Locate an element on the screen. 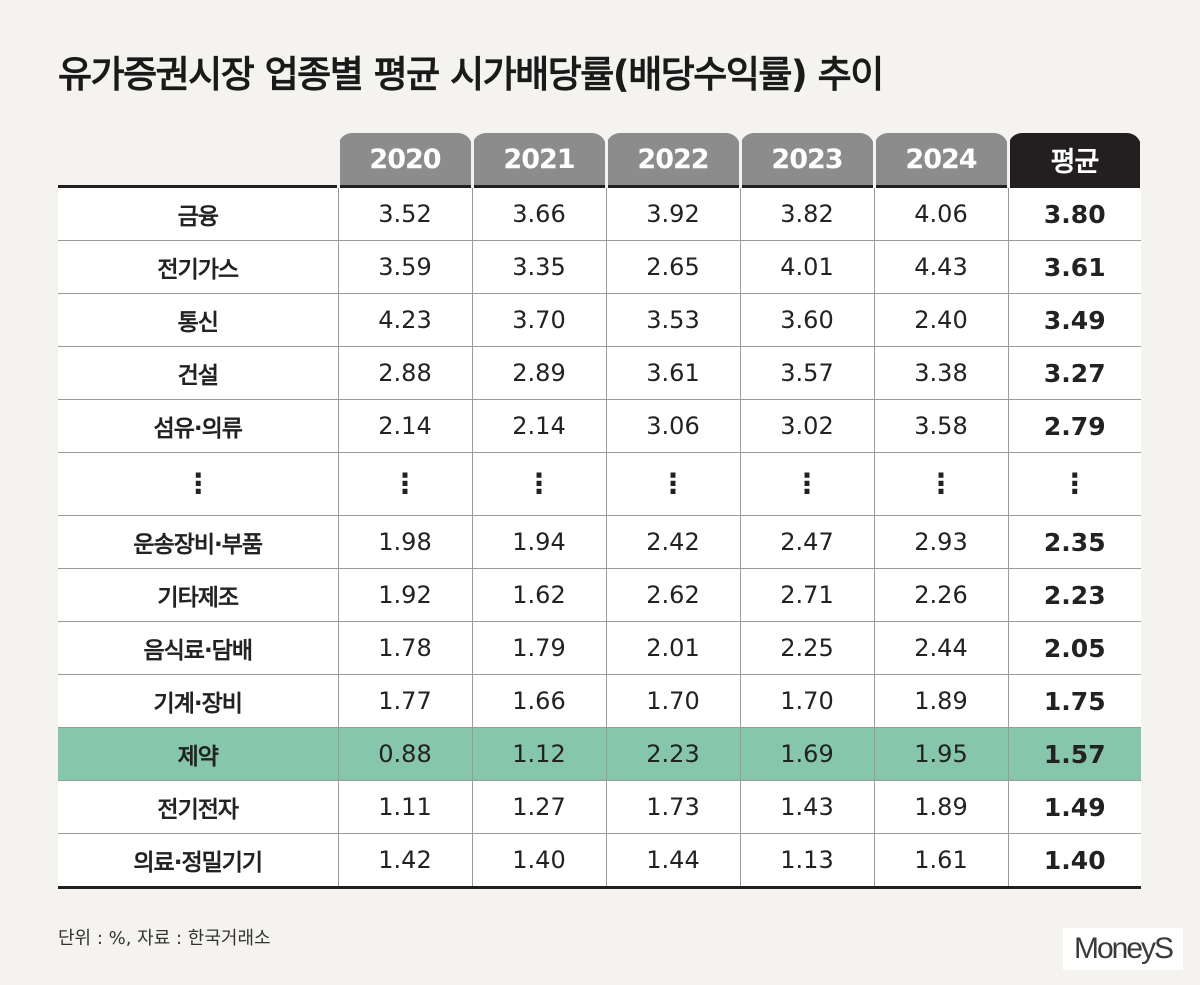 Image resolution: width=1200 pixels, height=985 pixels. average-cell: 1.49 is located at coordinates (1074, 807).